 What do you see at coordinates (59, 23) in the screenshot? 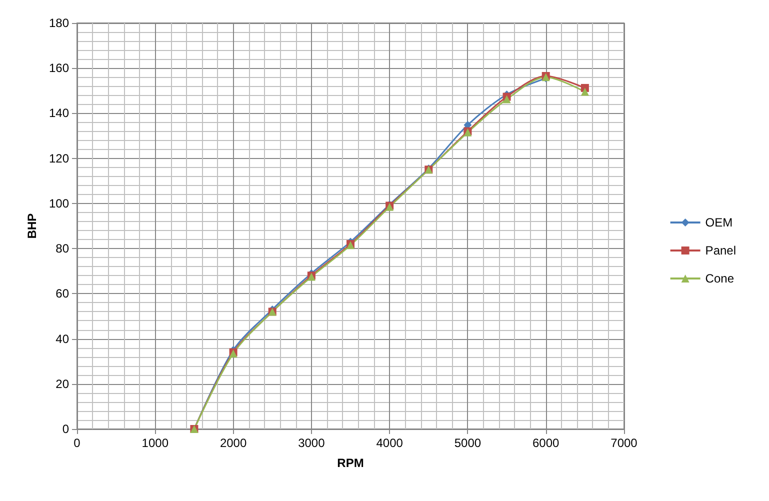
I see `y-tick-label: 180` at bounding box center [59, 23].